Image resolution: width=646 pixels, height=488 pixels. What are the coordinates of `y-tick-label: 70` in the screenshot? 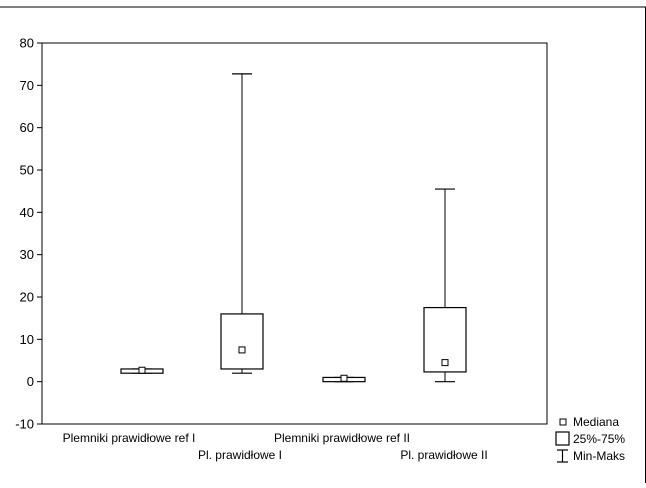 It's located at (27, 85).